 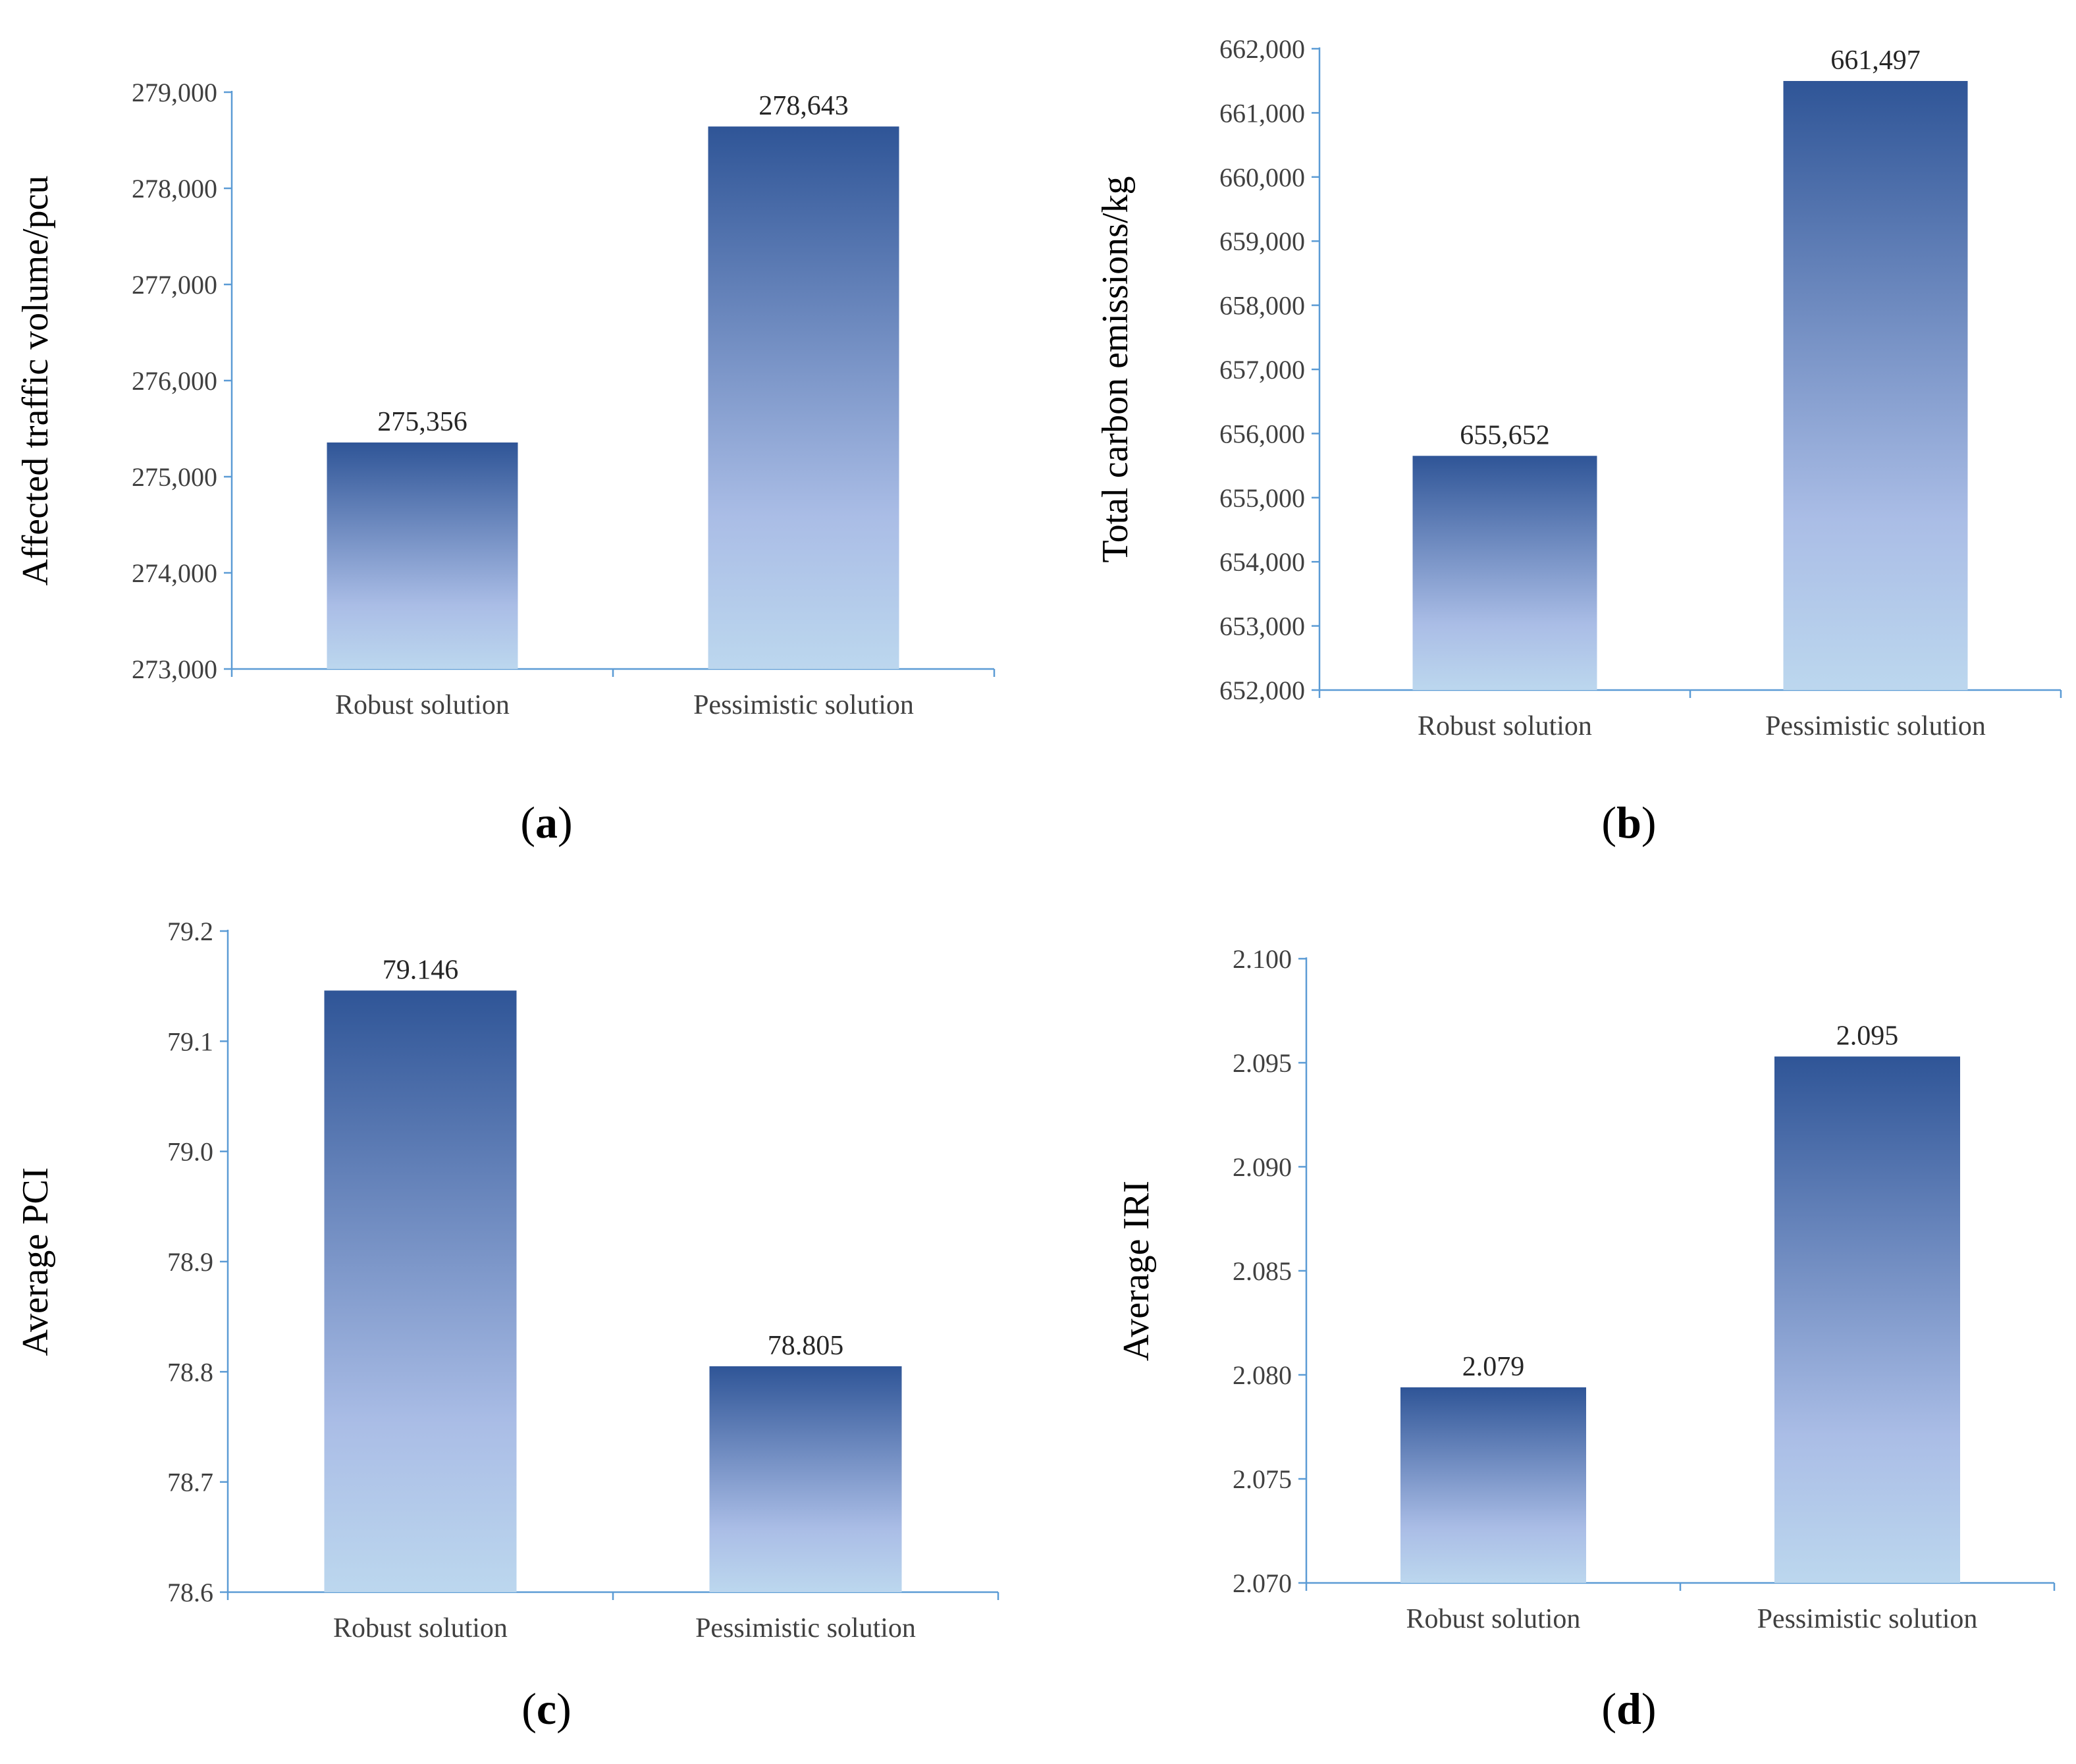 What do you see at coordinates (1262, 498) in the screenshot?
I see `y-tick-label: 655,000` at bounding box center [1262, 498].